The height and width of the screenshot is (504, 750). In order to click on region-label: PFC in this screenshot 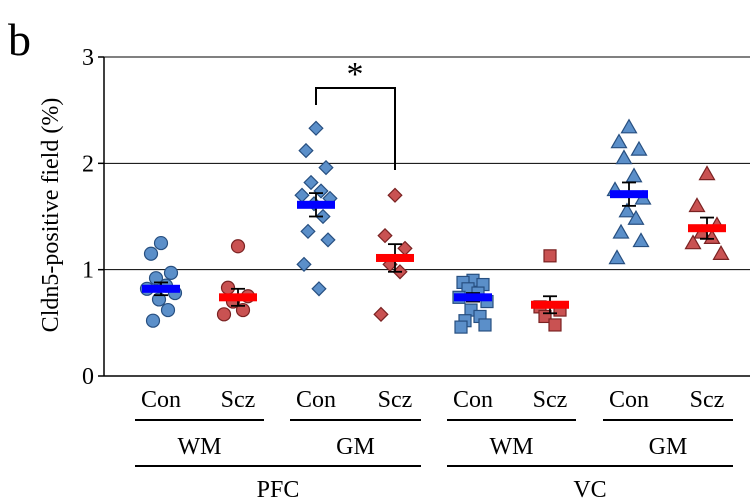, I will do `click(278, 490)`.